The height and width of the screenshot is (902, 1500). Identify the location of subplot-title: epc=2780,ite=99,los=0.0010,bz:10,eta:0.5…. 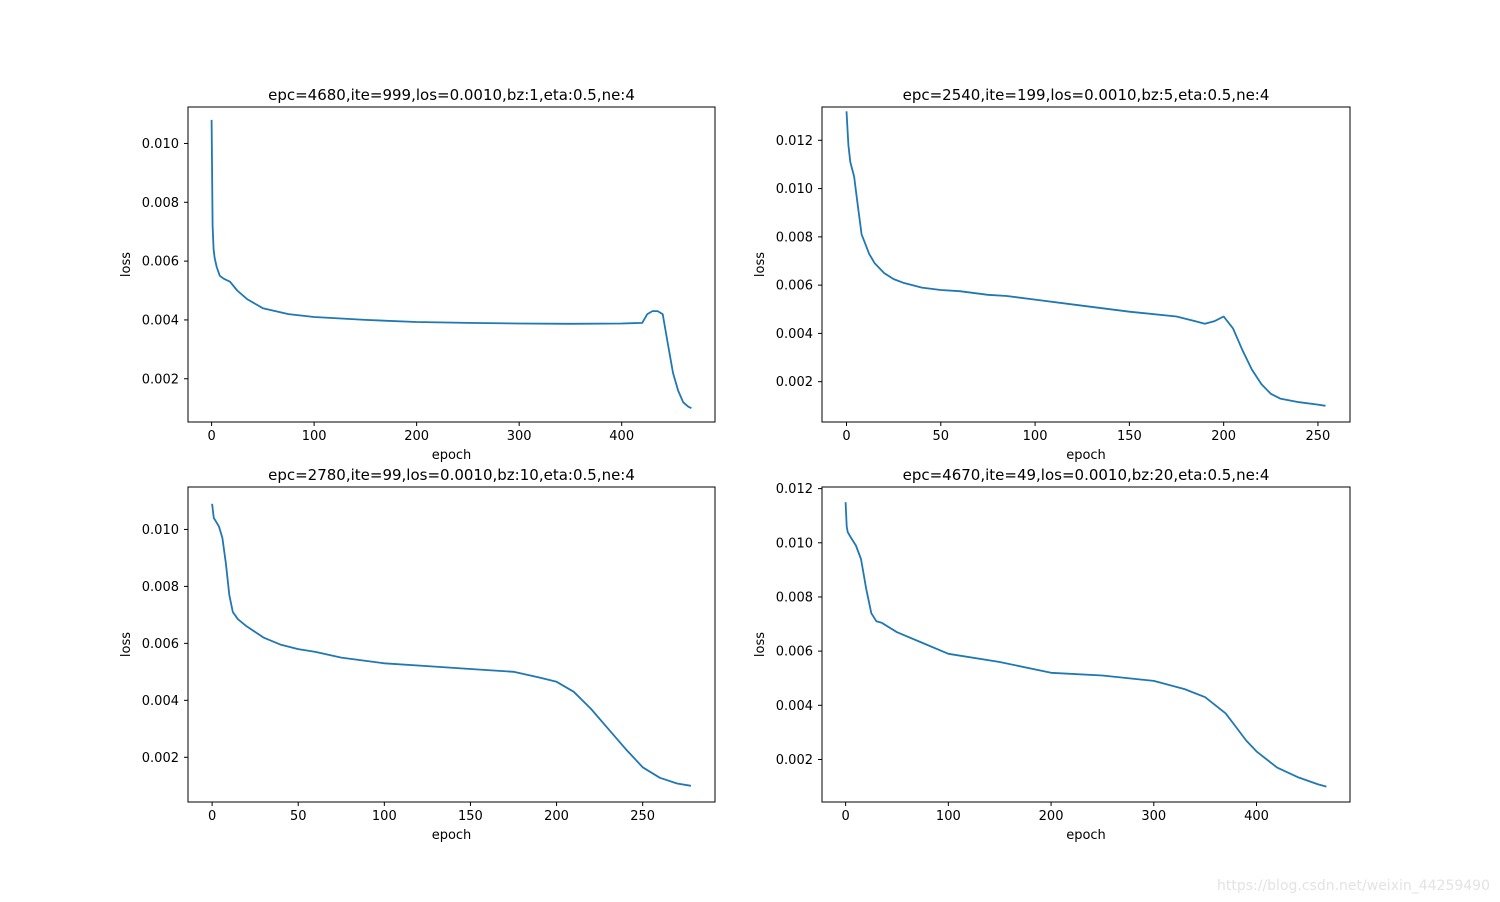
(451, 475).